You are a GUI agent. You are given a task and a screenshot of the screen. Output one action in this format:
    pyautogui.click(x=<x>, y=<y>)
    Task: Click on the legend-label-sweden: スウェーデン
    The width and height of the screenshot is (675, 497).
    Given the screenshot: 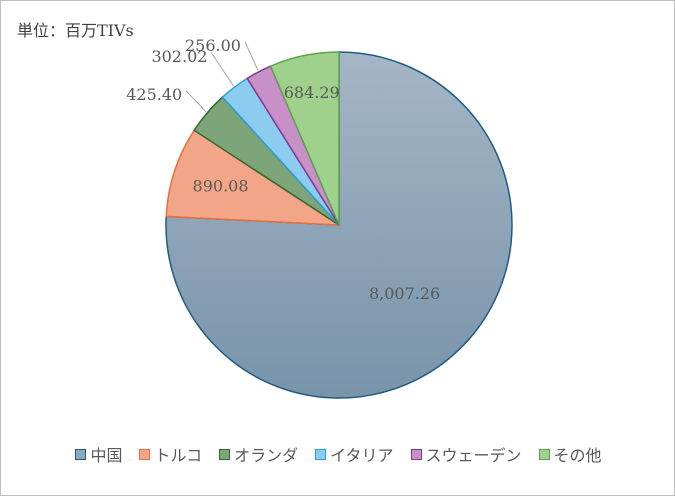 What is the action you would take?
    pyautogui.click(x=473, y=455)
    